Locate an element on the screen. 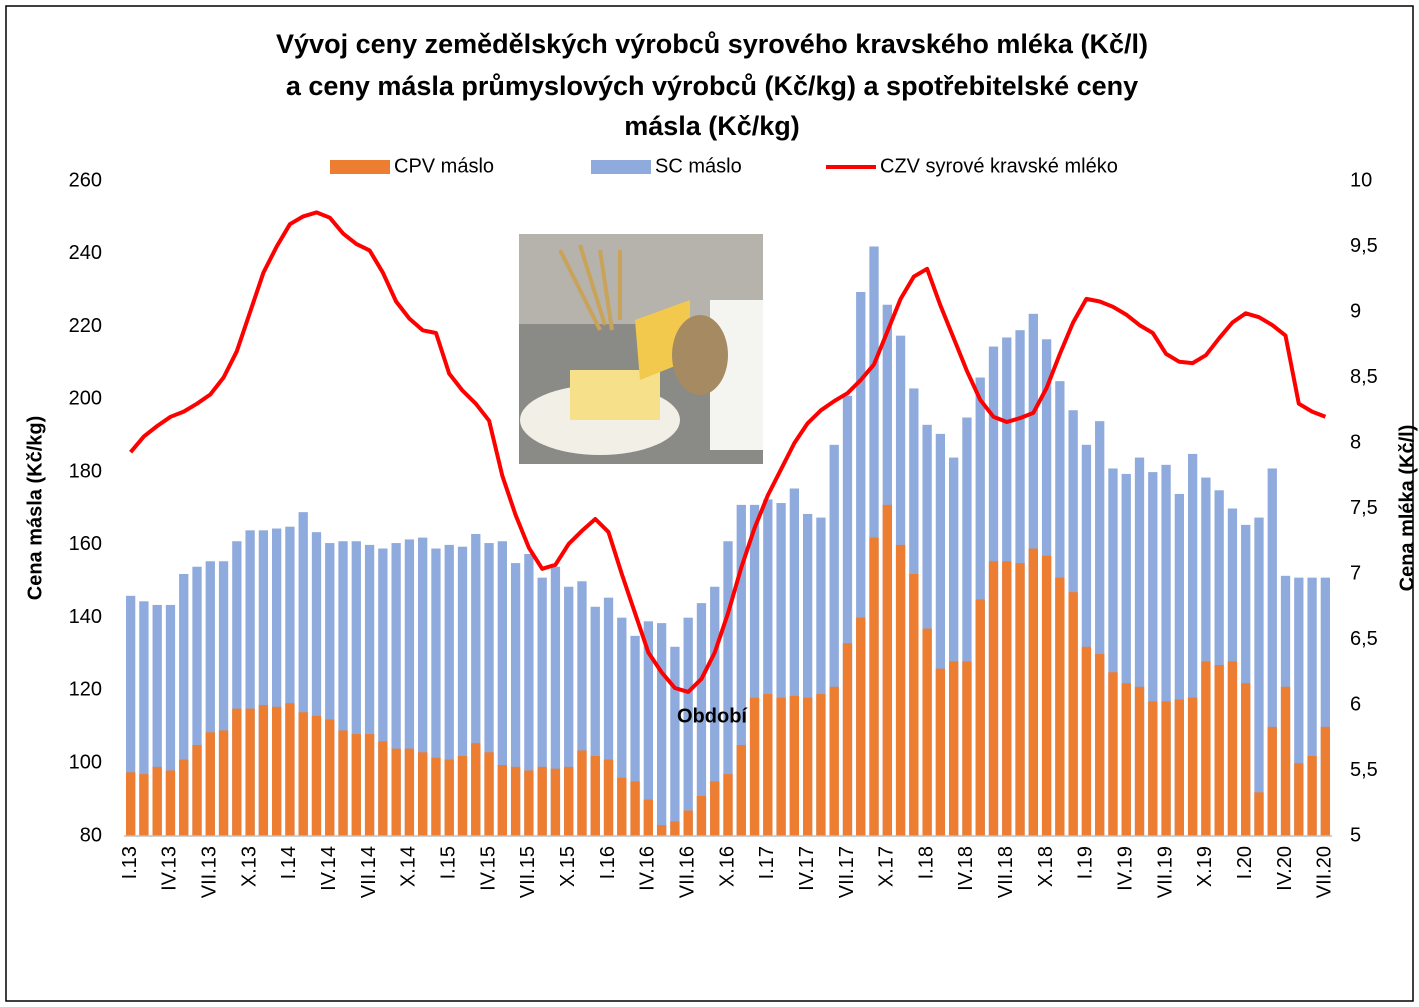  x-tick-label: IV.17 is located at coordinates (807, 868).